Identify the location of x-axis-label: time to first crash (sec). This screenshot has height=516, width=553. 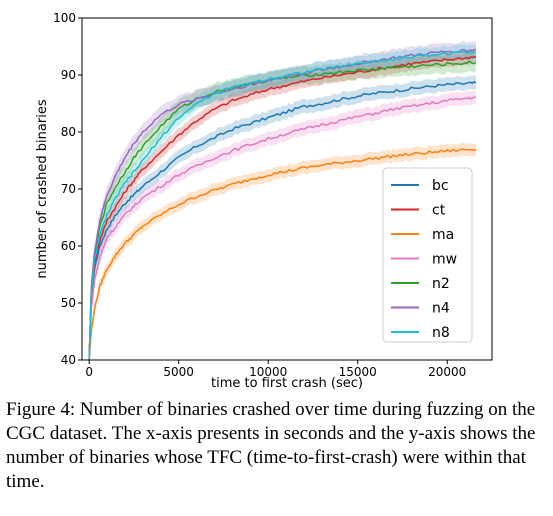
(287, 383).